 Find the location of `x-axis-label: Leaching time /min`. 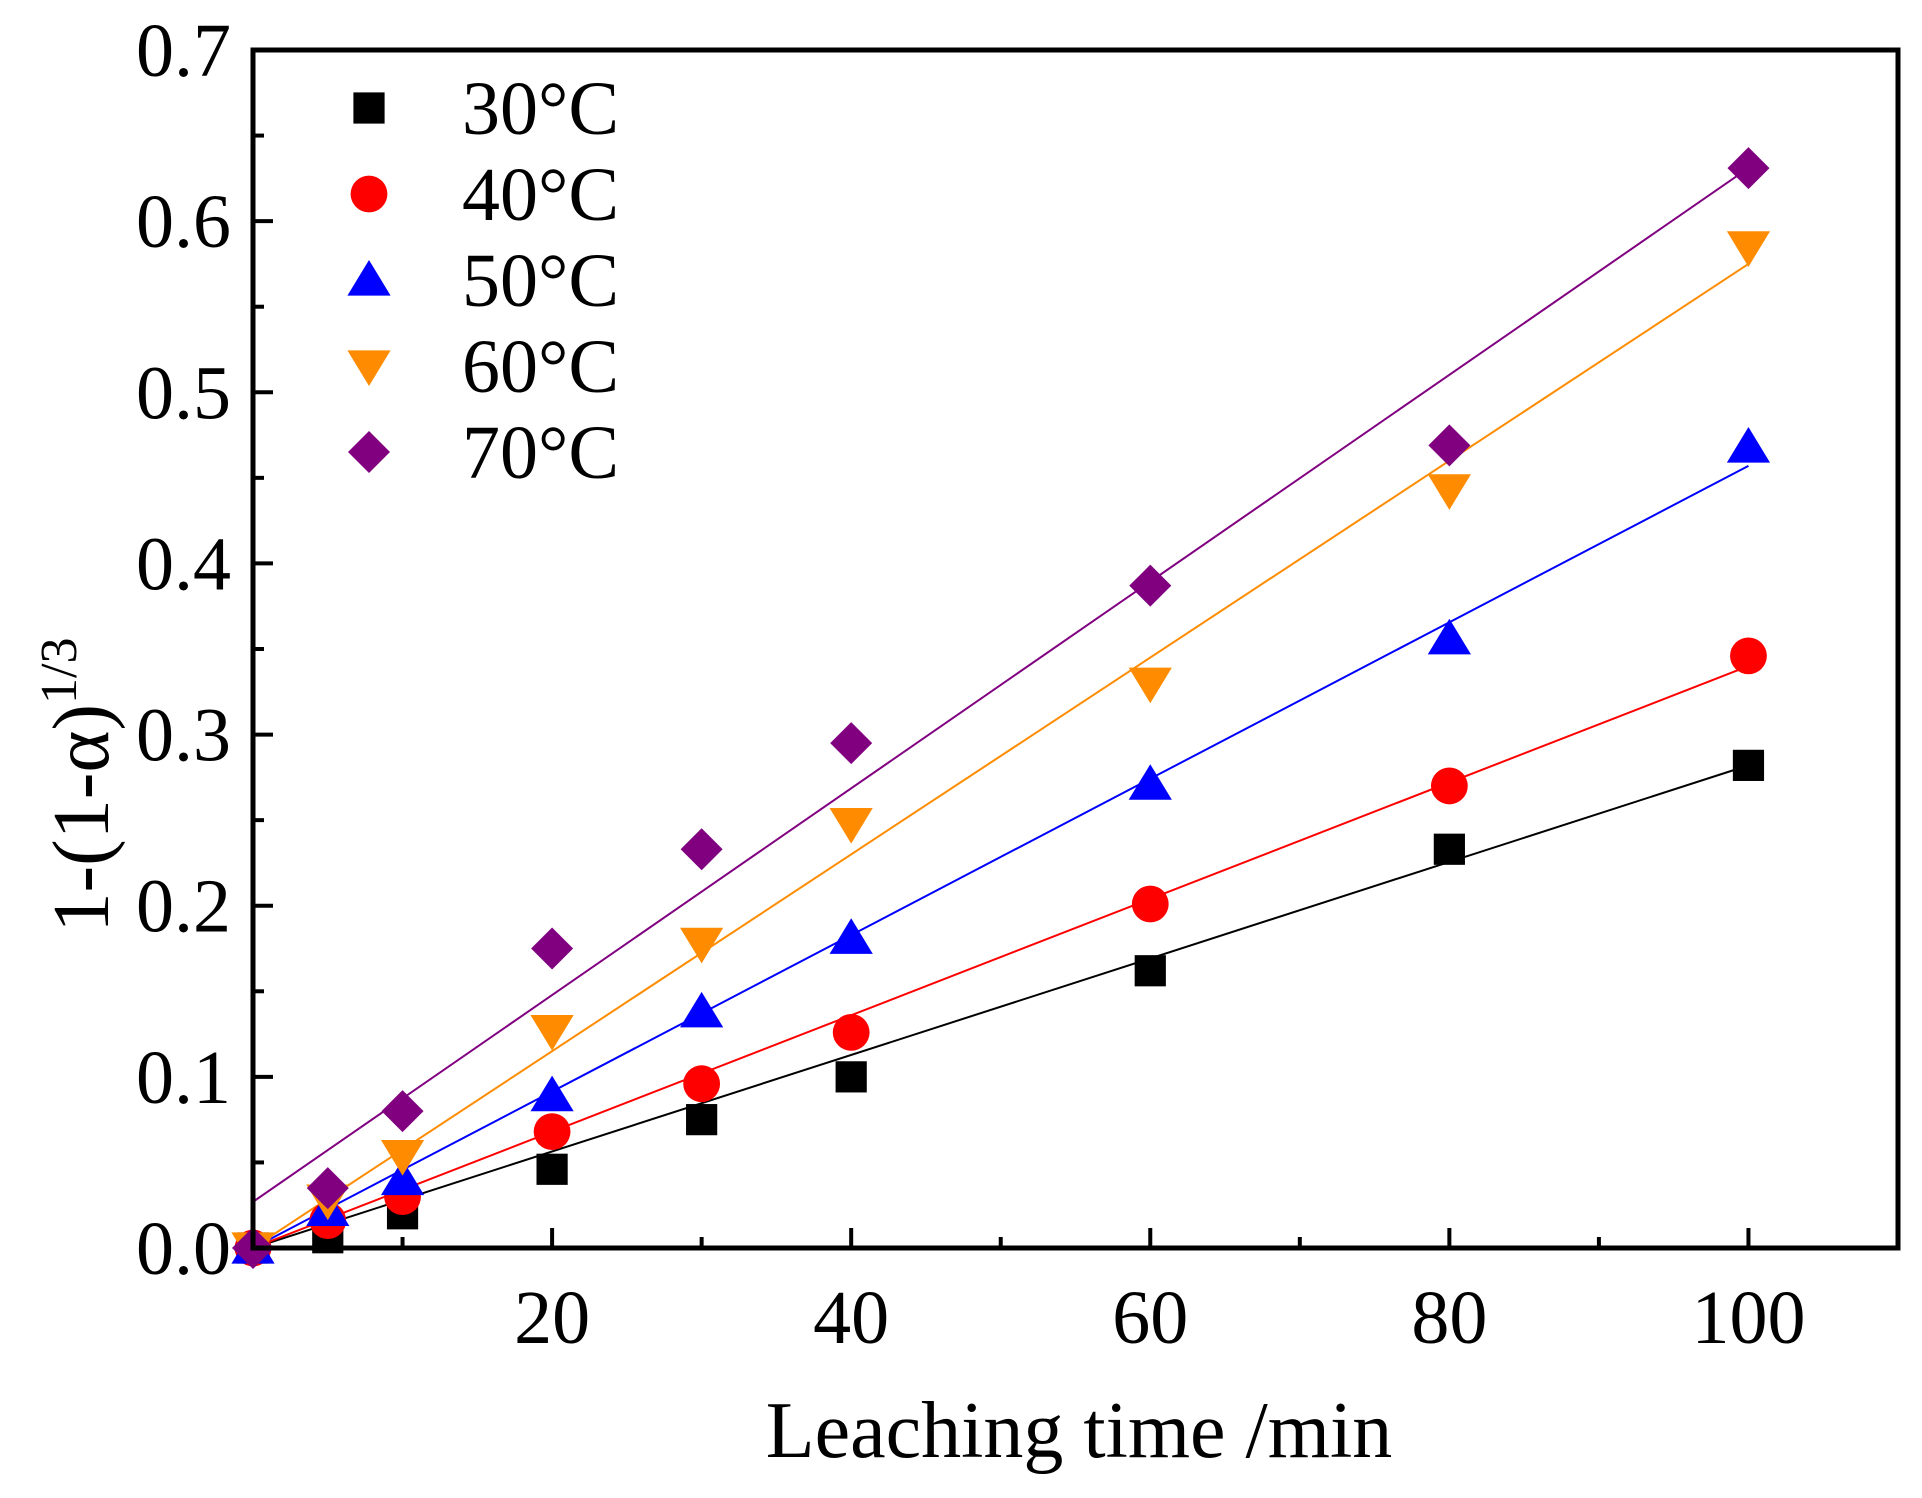

x-axis-label: Leaching time /min is located at coordinates (1079, 1431).